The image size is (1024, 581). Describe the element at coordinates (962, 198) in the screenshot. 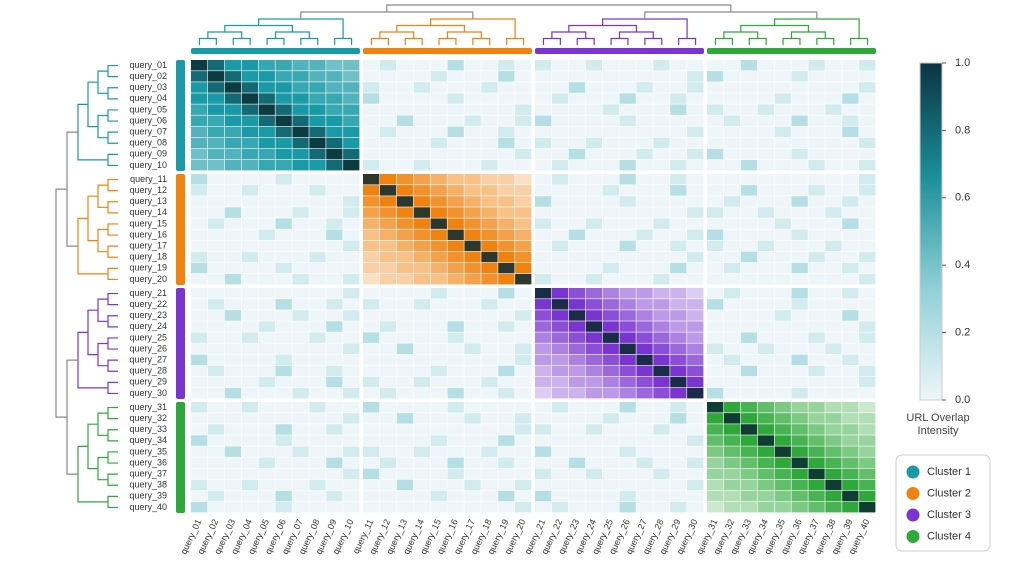

I see `colorbar-tick-label: 0.6` at that location.